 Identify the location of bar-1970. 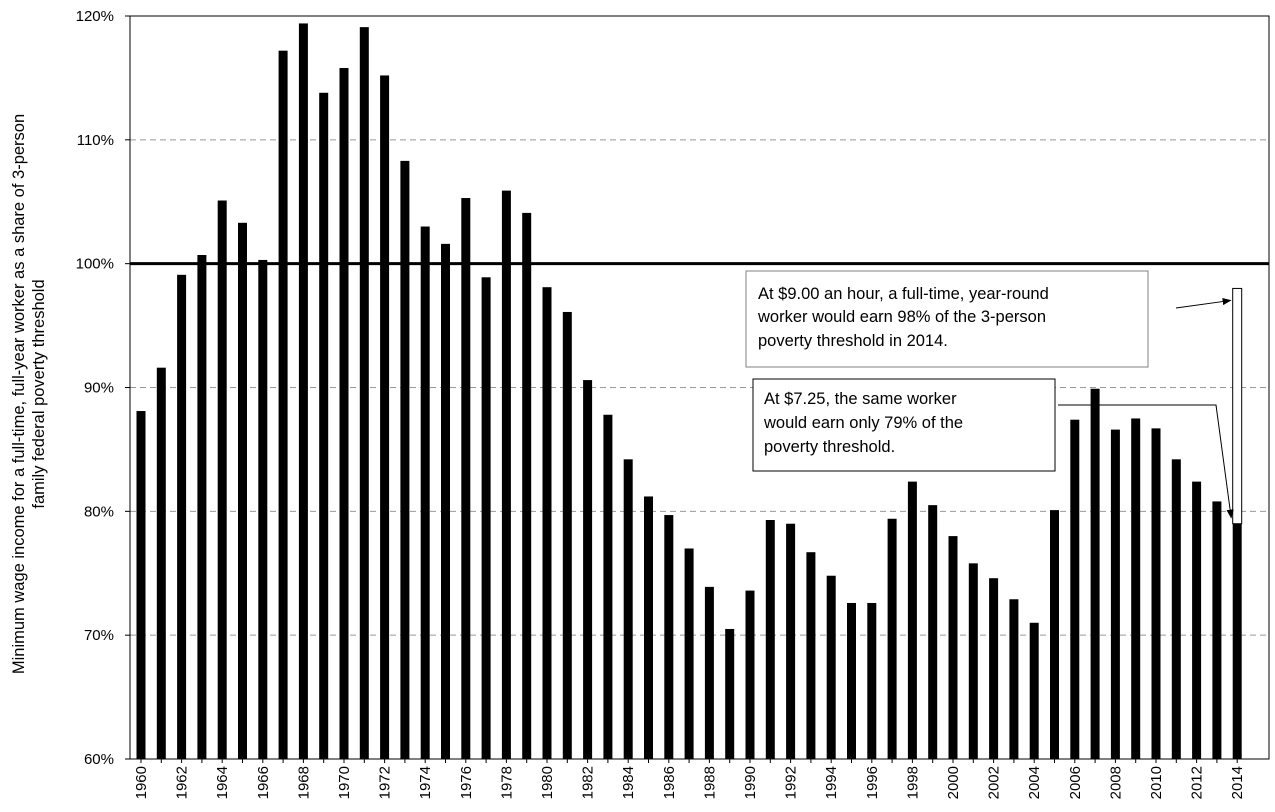
(344, 413).